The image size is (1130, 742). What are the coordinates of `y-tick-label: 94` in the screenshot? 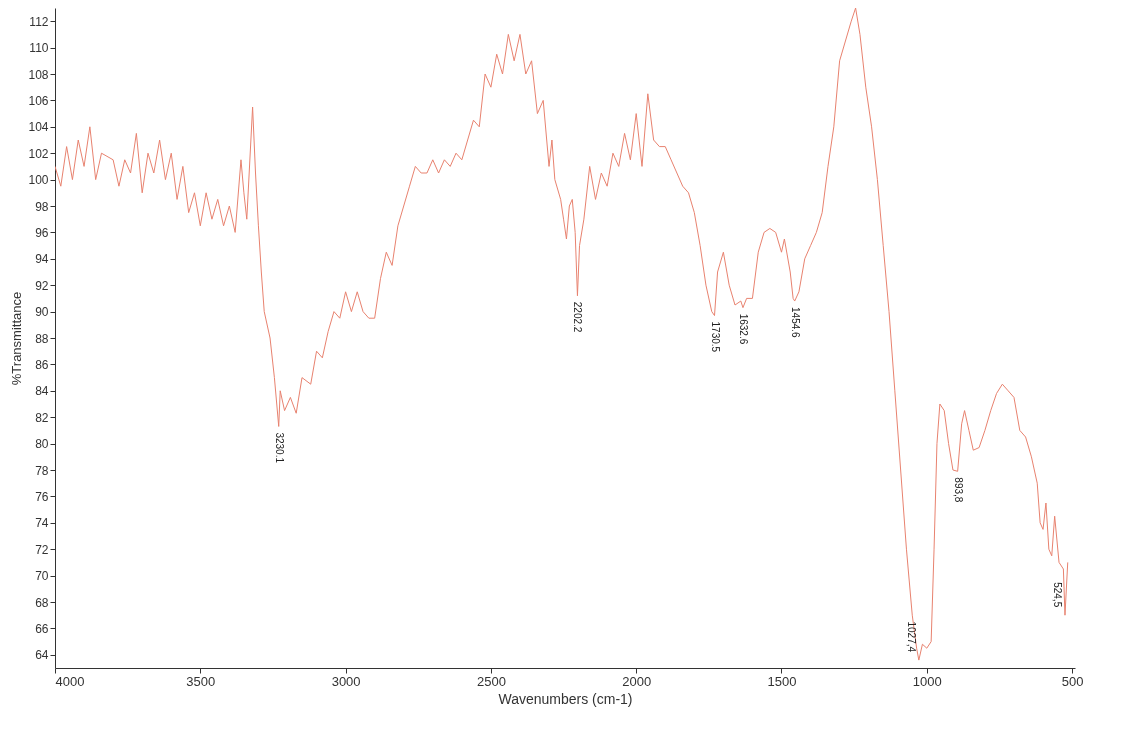 It's located at (42, 259).